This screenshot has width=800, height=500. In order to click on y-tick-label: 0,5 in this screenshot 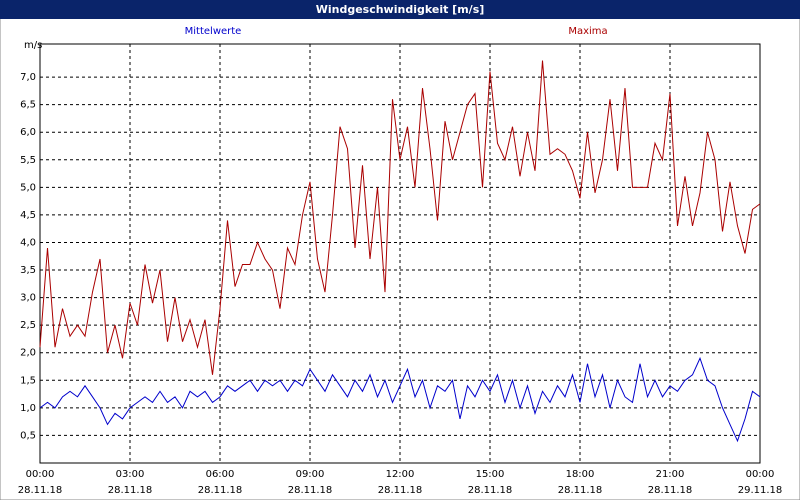, I will do `click(28, 435)`.